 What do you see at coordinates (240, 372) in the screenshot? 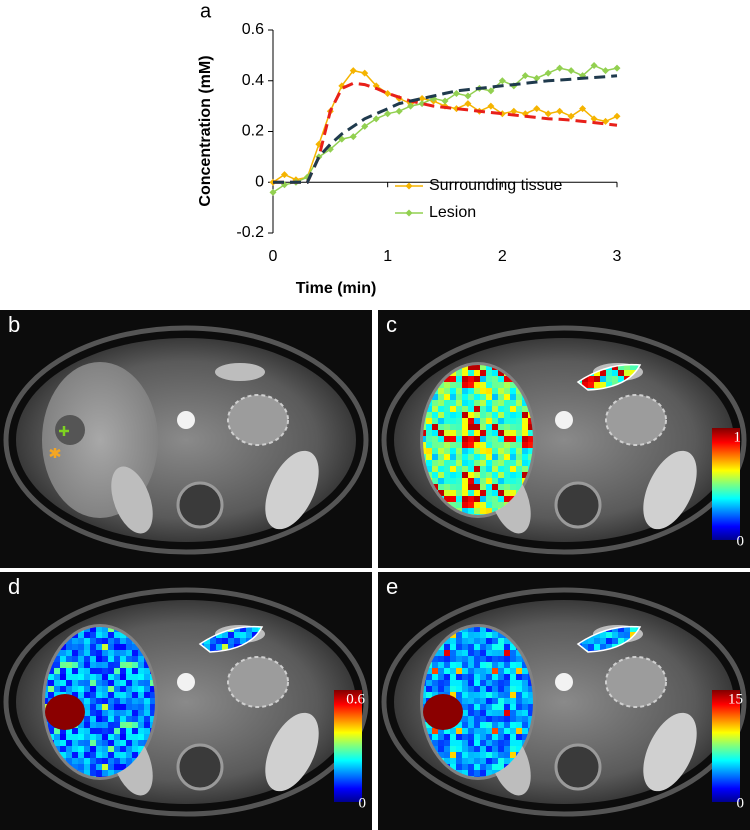
I see `spleen` at bounding box center [240, 372].